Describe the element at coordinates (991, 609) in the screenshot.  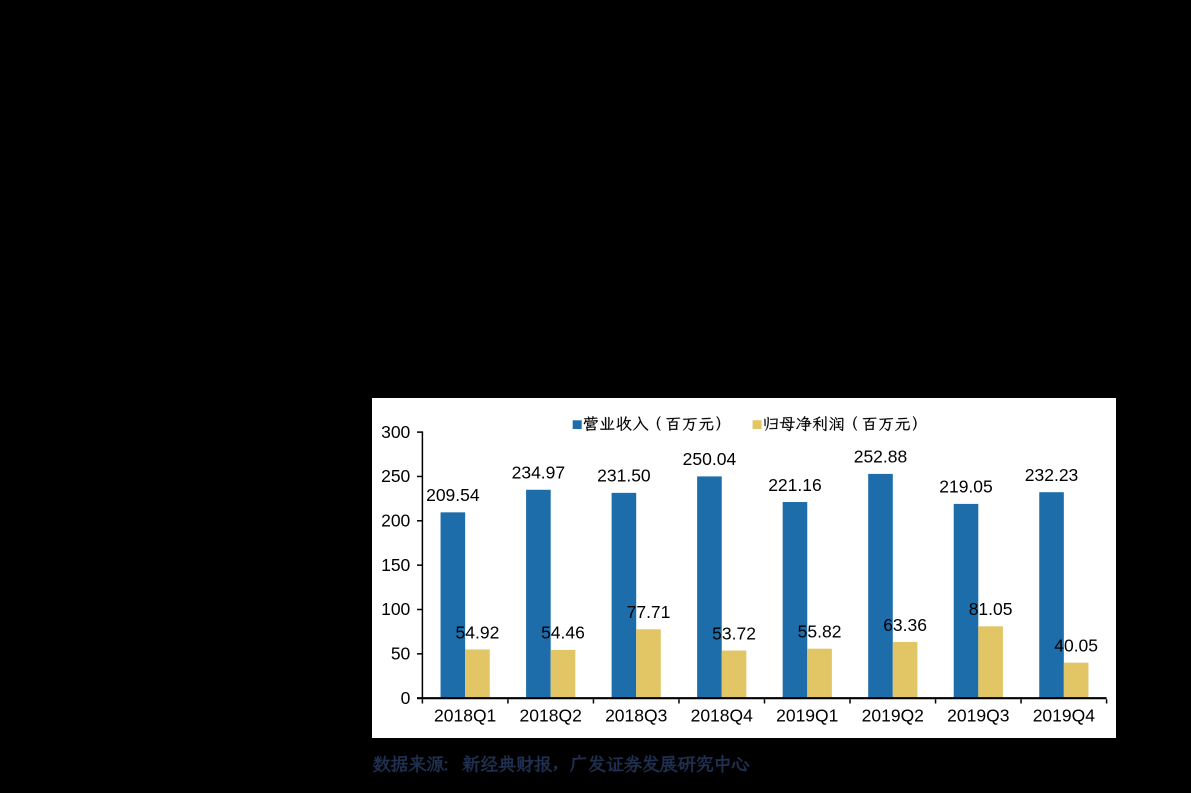
I see `svg-text: 81.05` at that location.